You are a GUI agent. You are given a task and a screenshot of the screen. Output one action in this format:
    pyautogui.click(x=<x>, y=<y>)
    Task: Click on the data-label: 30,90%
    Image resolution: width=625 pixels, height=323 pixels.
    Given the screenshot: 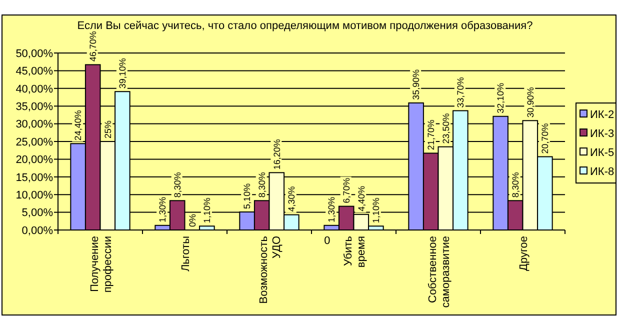 What is the action you would take?
    pyautogui.click(x=530, y=102)
    